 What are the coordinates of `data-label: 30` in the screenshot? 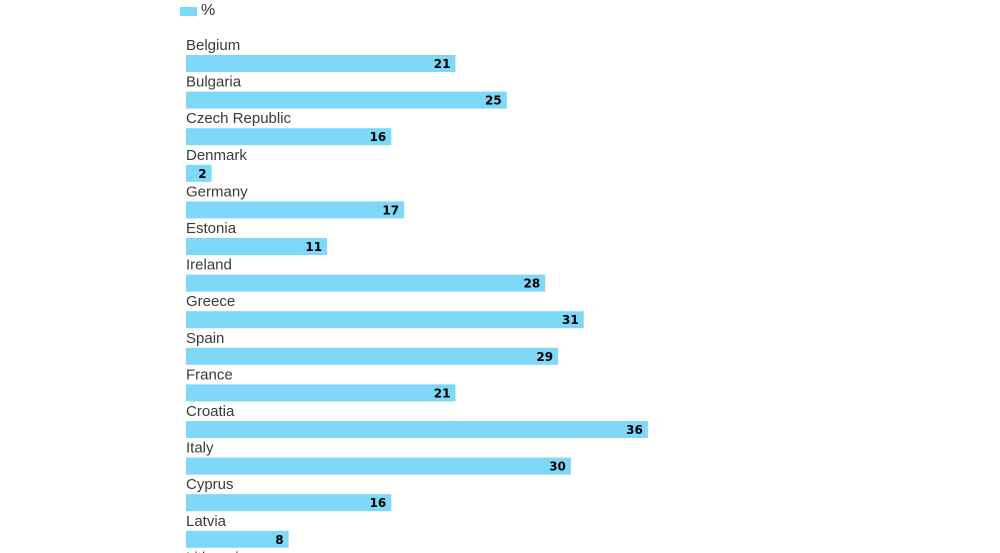 It's located at (557, 467).